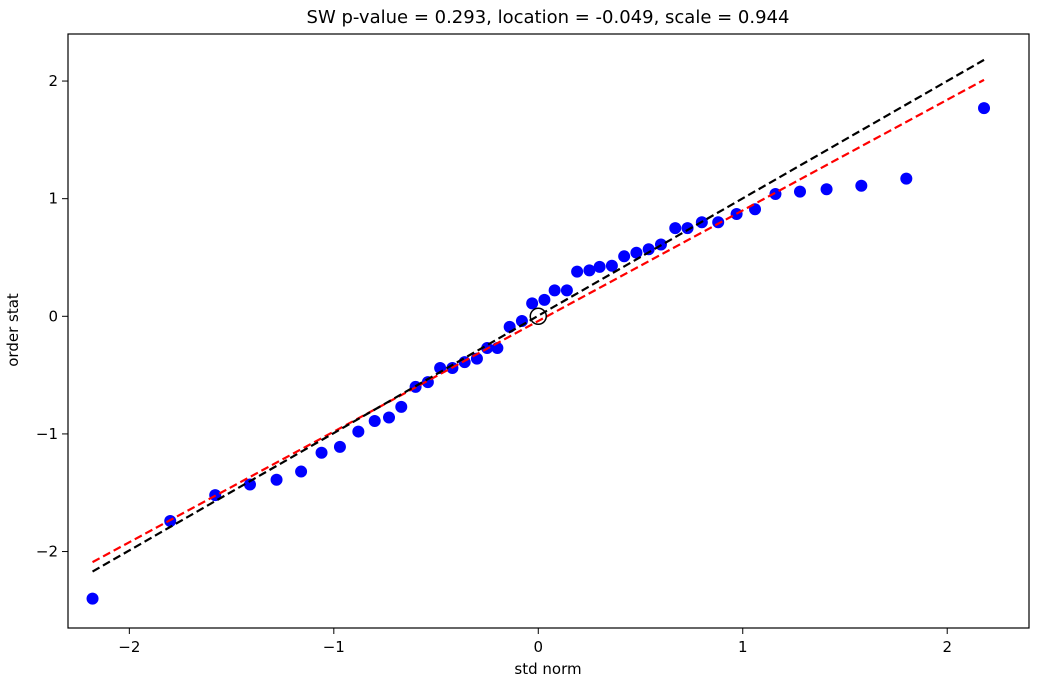  Describe the element at coordinates (47, 434) in the screenshot. I see `y-tick-label: −1` at that location.